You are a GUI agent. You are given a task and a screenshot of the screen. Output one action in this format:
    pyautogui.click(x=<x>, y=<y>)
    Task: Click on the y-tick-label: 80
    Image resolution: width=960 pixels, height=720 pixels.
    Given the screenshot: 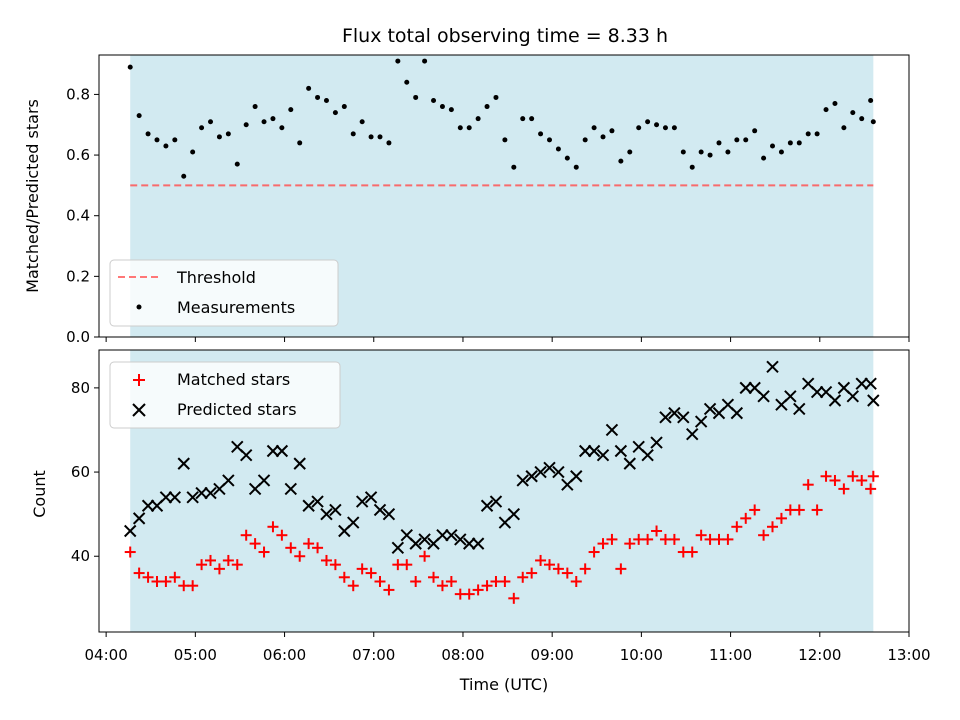 What is the action you would take?
    pyautogui.click(x=80, y=388)
    